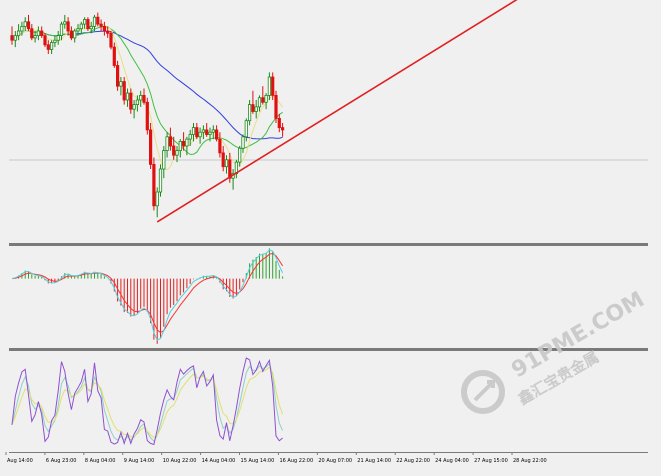 The height and width of the screenshot is (476, 661). What do you see at coordinates (139, 461) in the screenshot?
I see `x-tick-label: 9 Aug 14:00` at bounding box center [139, 461].